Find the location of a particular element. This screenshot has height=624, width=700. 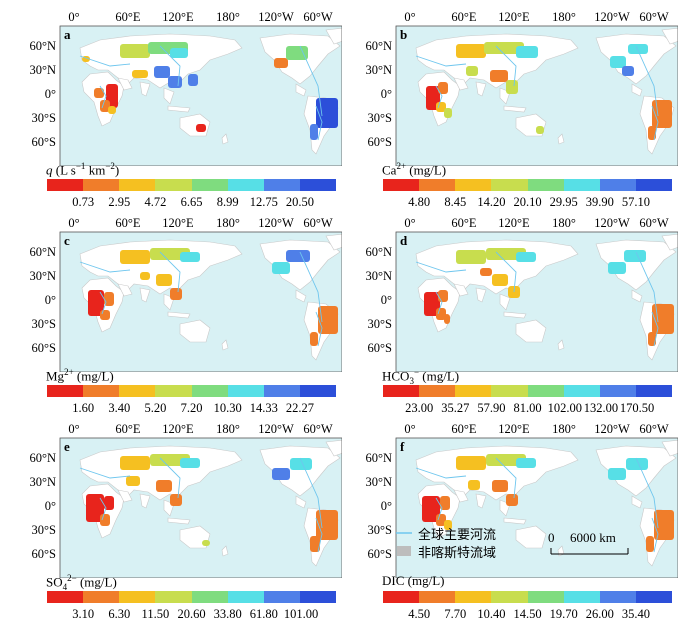

colorbar-break-label: 3.10 is located at coordinates (83, 614).